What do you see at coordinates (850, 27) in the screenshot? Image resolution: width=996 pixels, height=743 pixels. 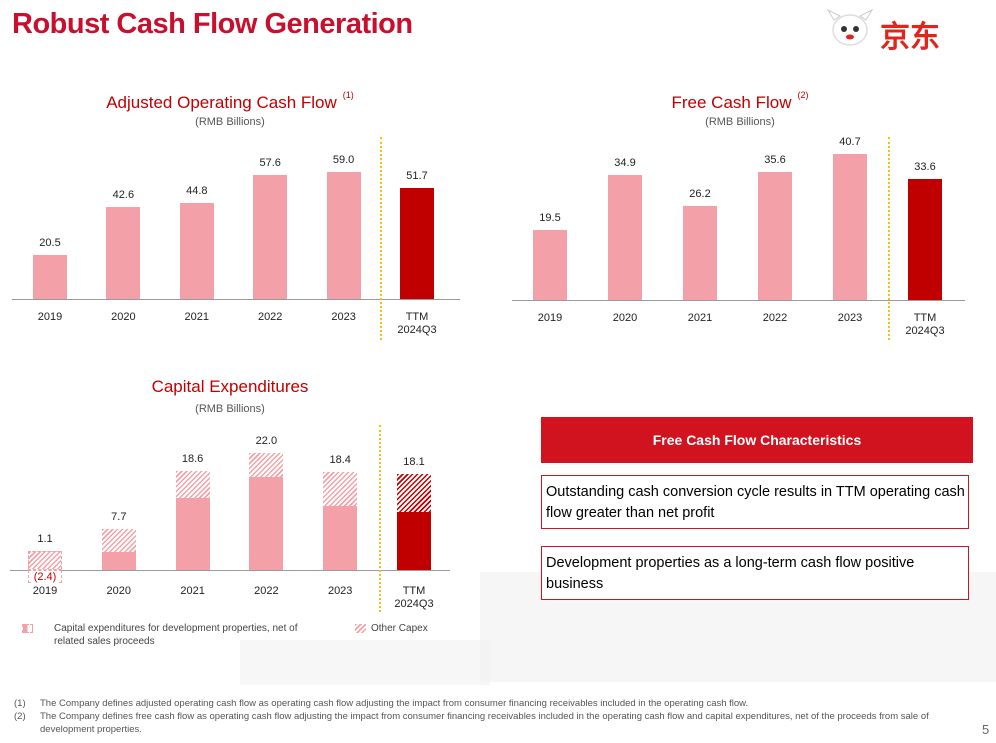 I see `logo-mascot` at bounding box center [850, 27].